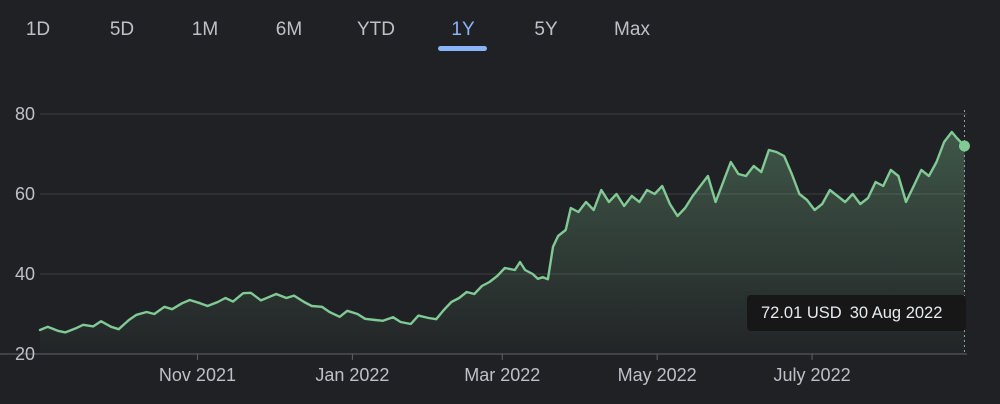  Describe the element at coordinates (463, 29) in the screenshot. I see `tab-1y: 1Y` at that location.